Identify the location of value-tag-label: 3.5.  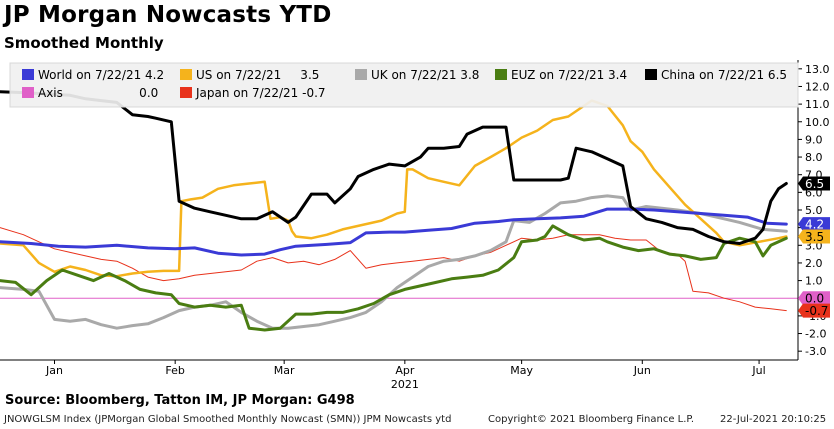
(814, 237).